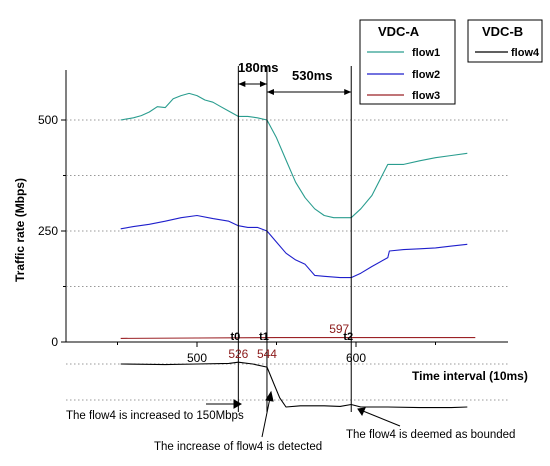  I want to click on interval-arrow-530ms-head-left, so click(270, 92).